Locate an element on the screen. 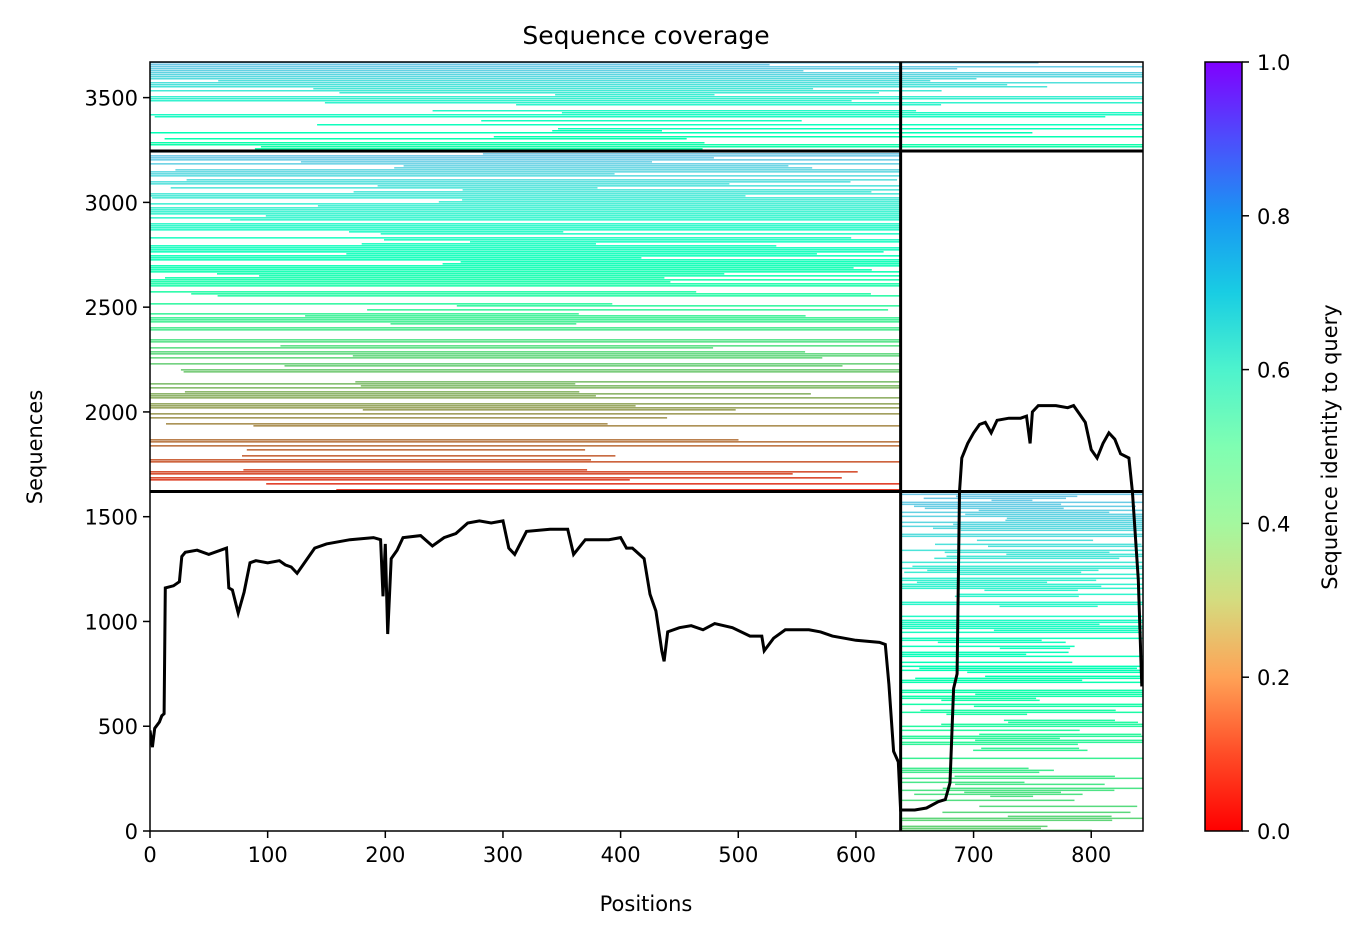 The height and width of the screenshot is (939, 1364). colorbar-label: Sequence identity to query is located at coordinates (1330, 446).